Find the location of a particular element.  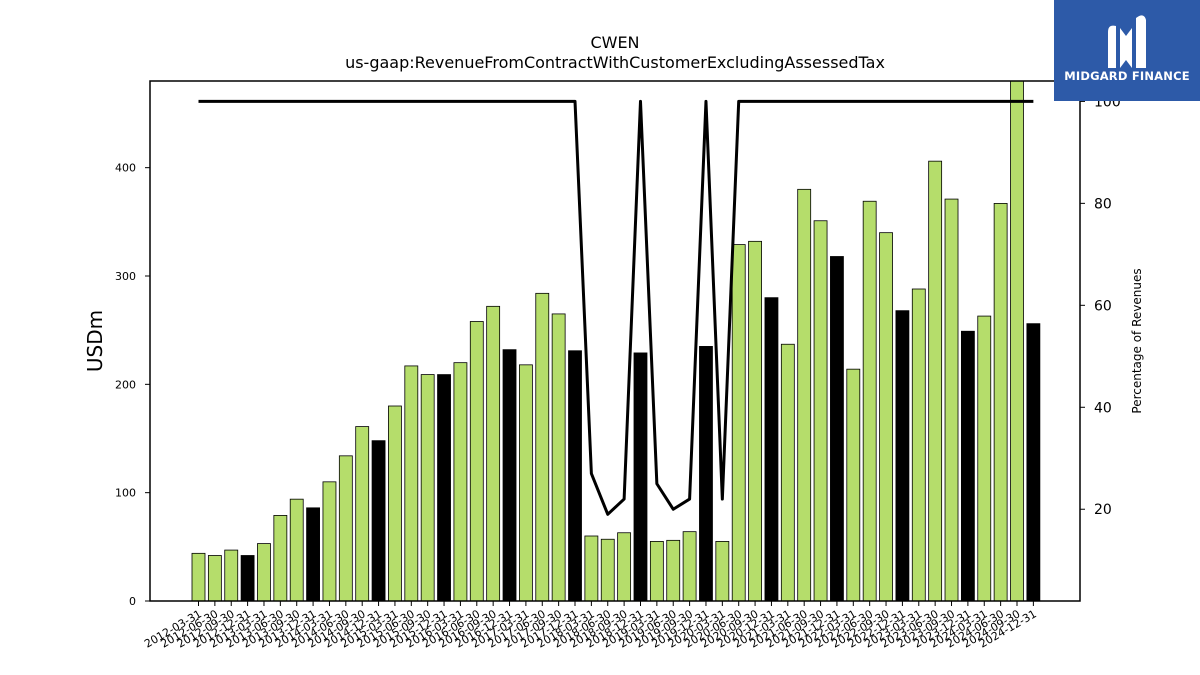

right-y-tick-label: 40 is located at coordinates (1103, 408).